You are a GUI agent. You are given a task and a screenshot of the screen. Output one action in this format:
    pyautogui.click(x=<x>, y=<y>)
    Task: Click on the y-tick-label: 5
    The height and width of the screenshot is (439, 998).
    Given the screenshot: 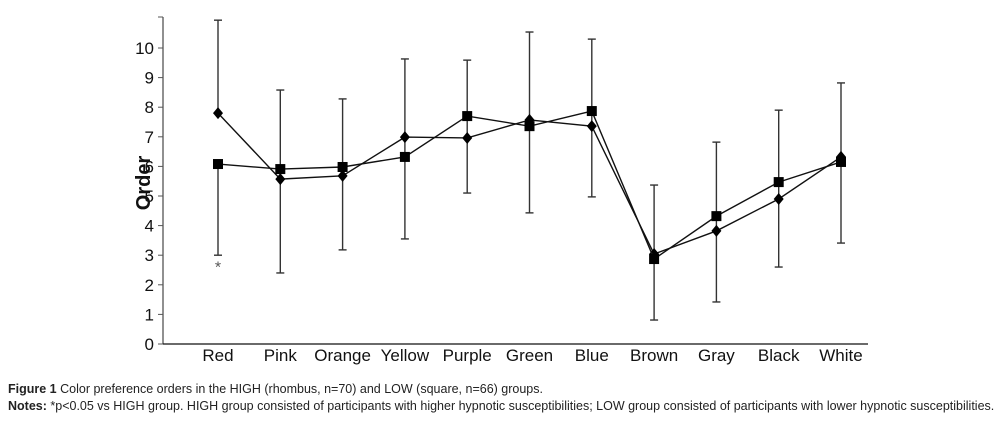 What is the action you would take?
    pyautogui.click(x=149, y=196)
    